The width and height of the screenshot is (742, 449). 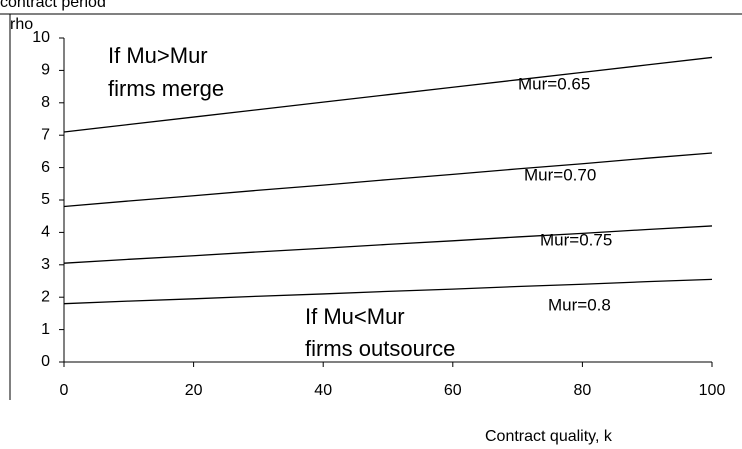 I want to click on annotation: firms merge, so click(x=166, y=88).